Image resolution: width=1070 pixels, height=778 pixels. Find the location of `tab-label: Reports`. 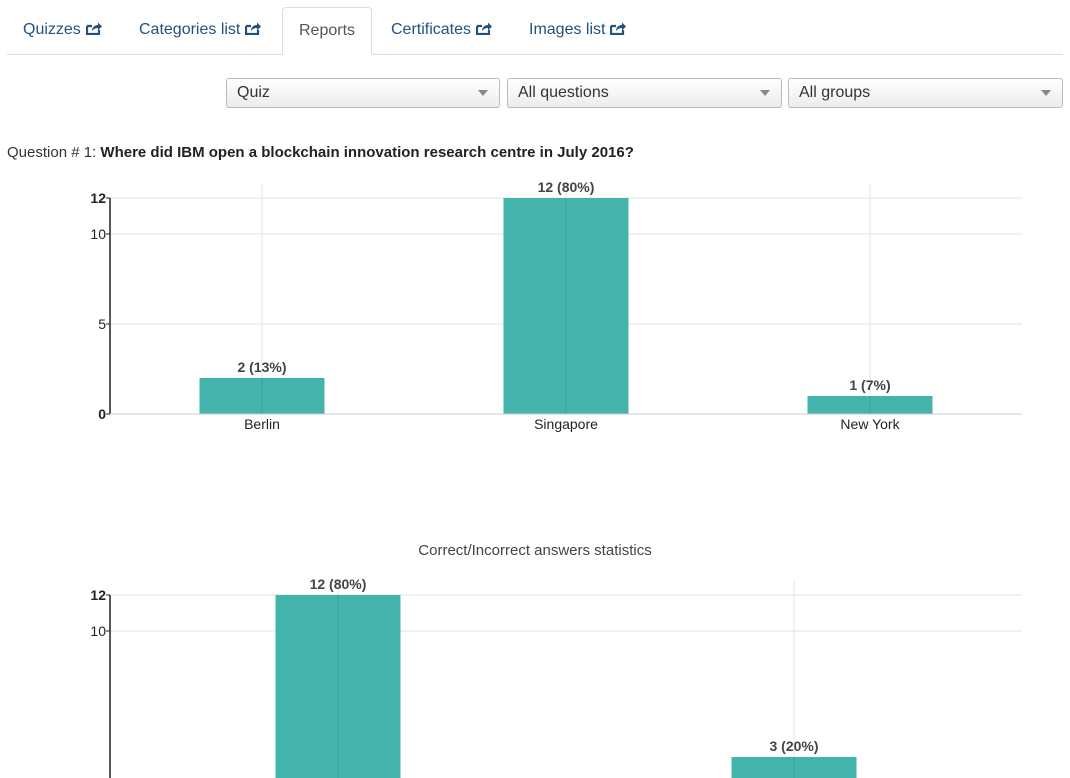

tab-label: Reports is located at coordinates (327, 30).